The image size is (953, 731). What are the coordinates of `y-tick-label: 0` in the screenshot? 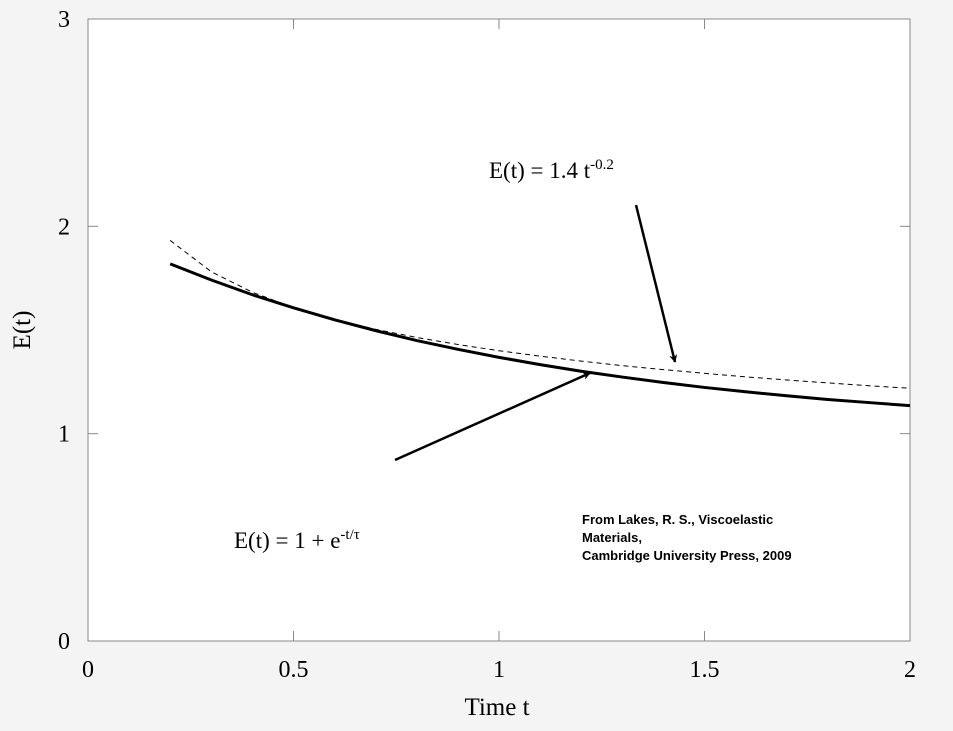 It's located at (64, 642).